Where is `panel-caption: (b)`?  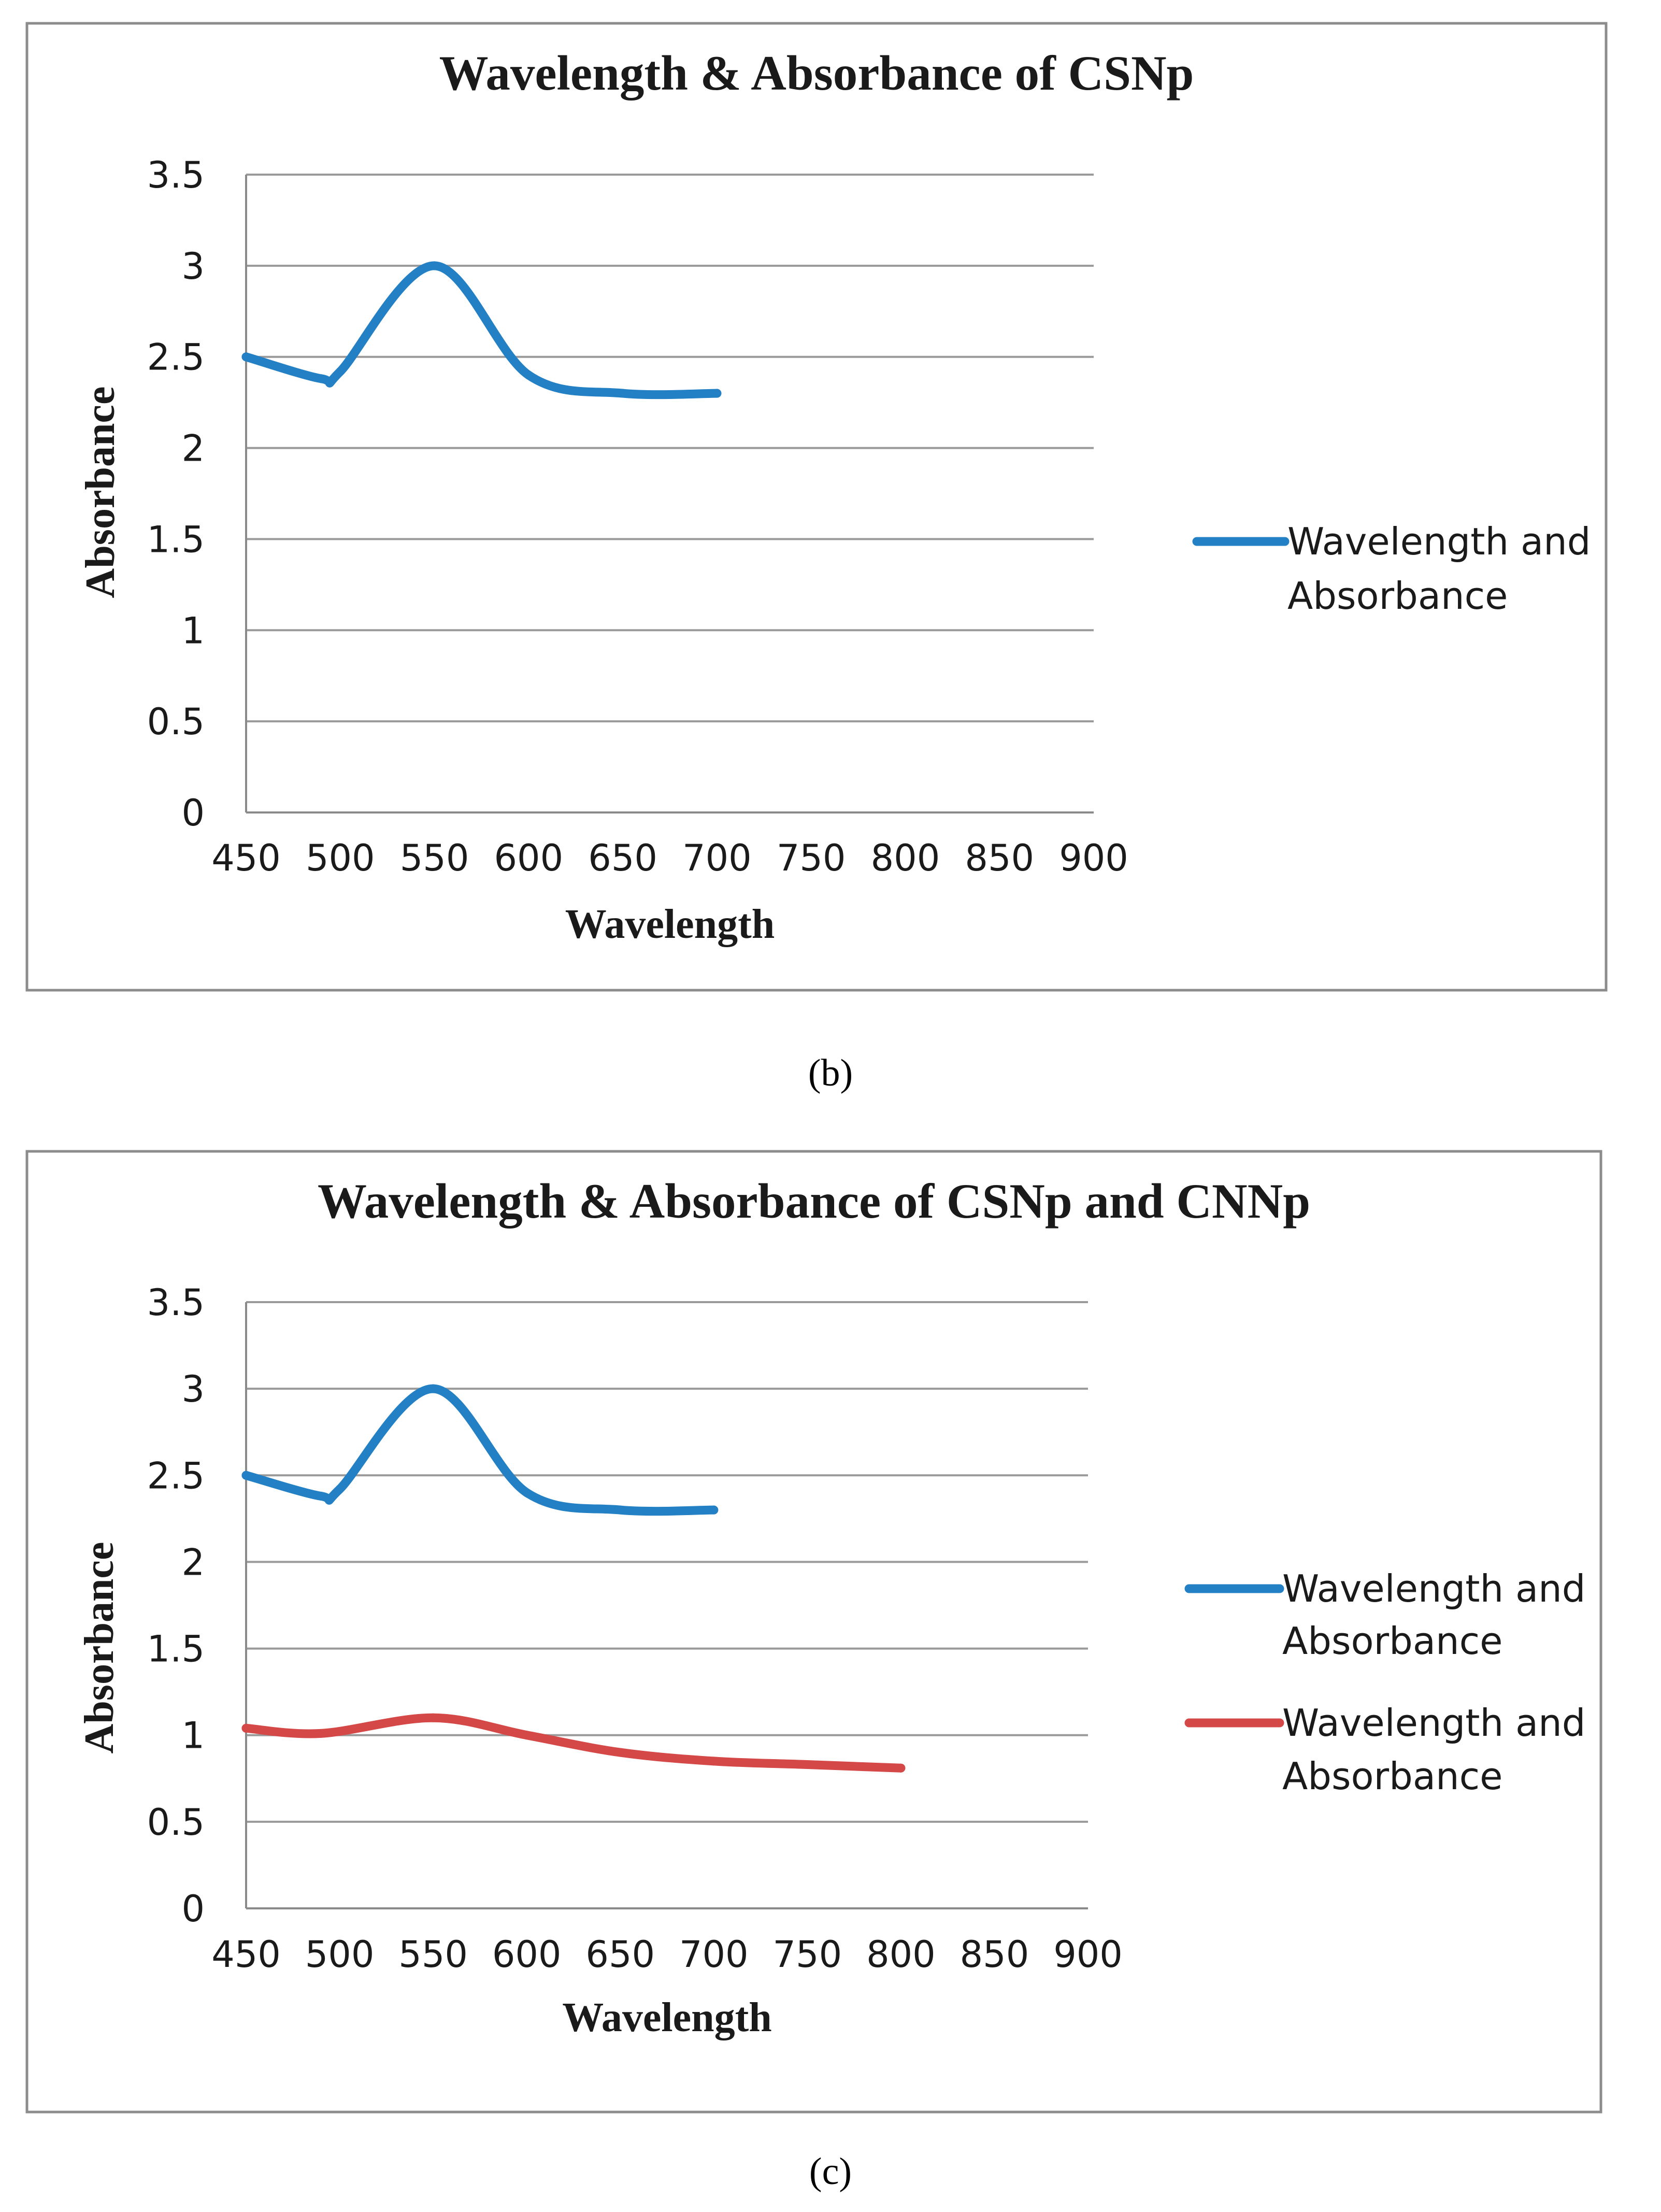 panel-caption: (b) is located at coordinates (830, 1073).